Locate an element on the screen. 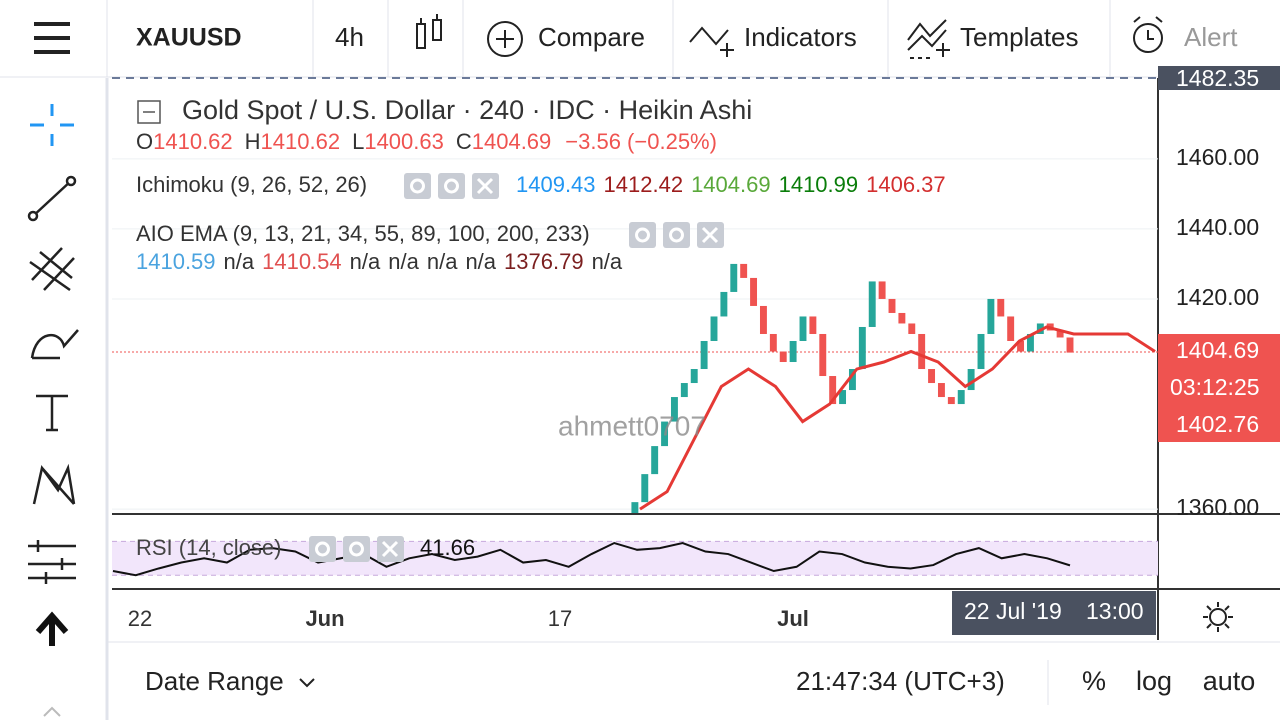 Image resolution: width=1280 pixels, height=720 pixels. scale-option: auto is located at coordinates (1229, 681).